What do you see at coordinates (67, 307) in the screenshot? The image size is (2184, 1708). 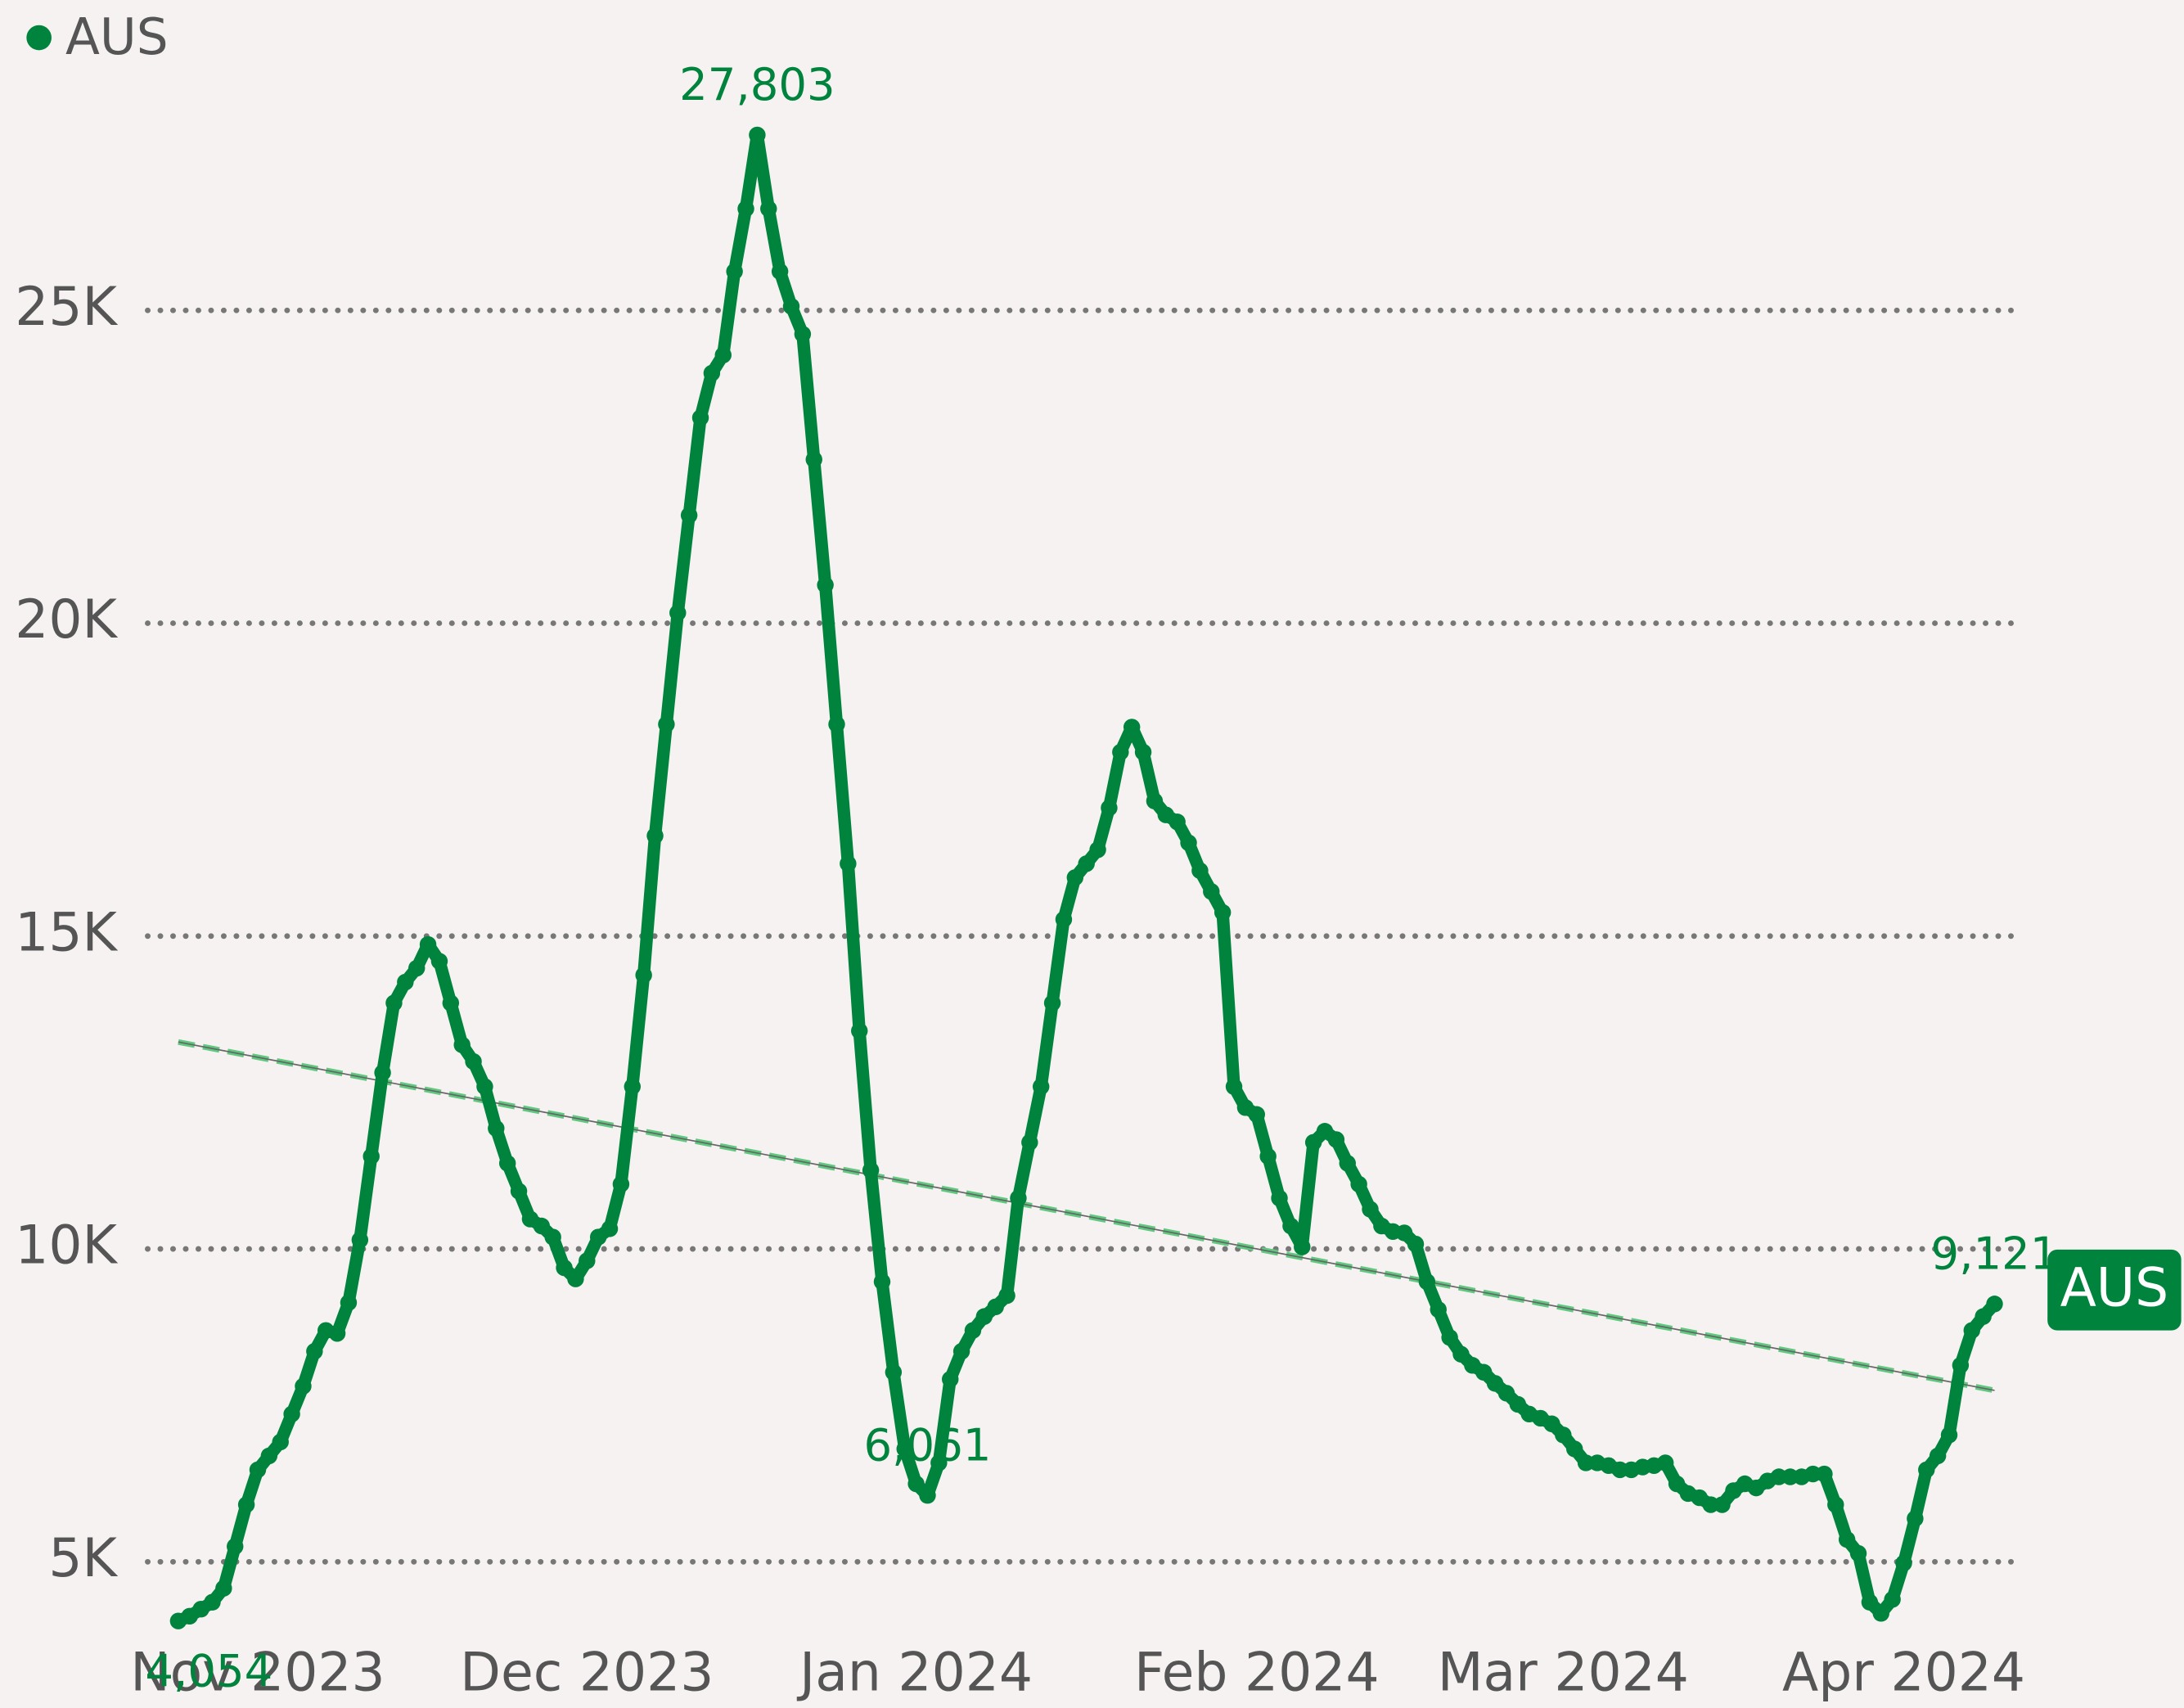 I see `y-tick-label: 25K` at bounding box center [67, 307].